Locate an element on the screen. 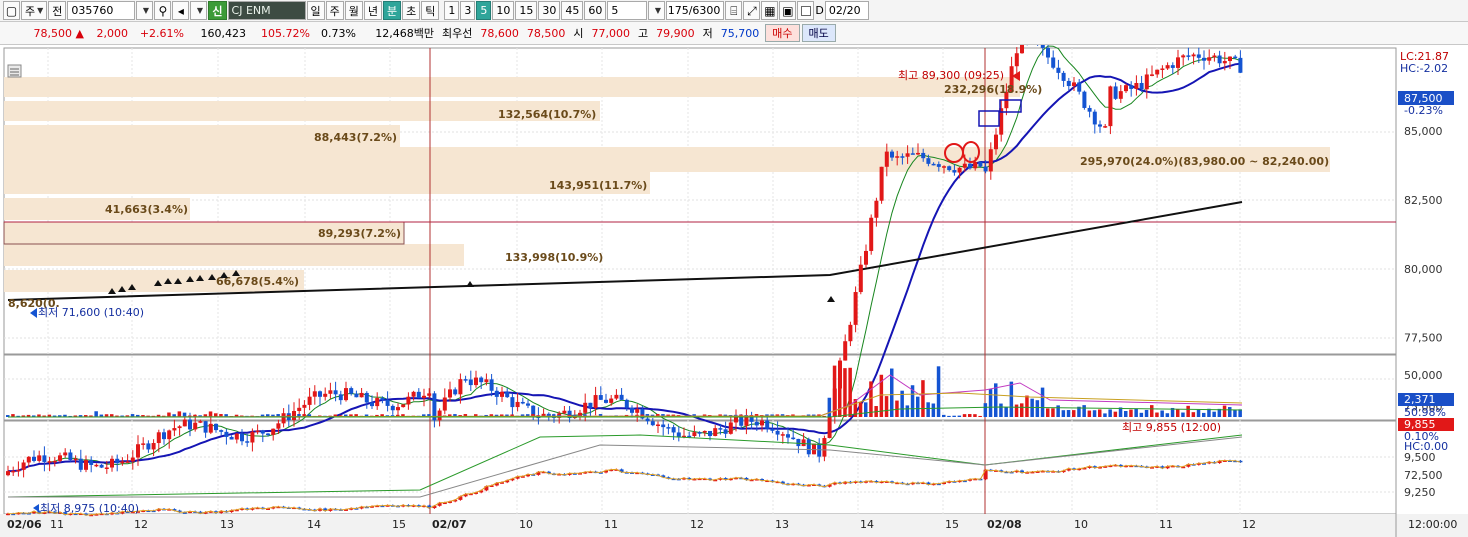 The height and width of the screenshot is (537, 1468). minute-10-button: 10 is located at coordinates (503, 10).